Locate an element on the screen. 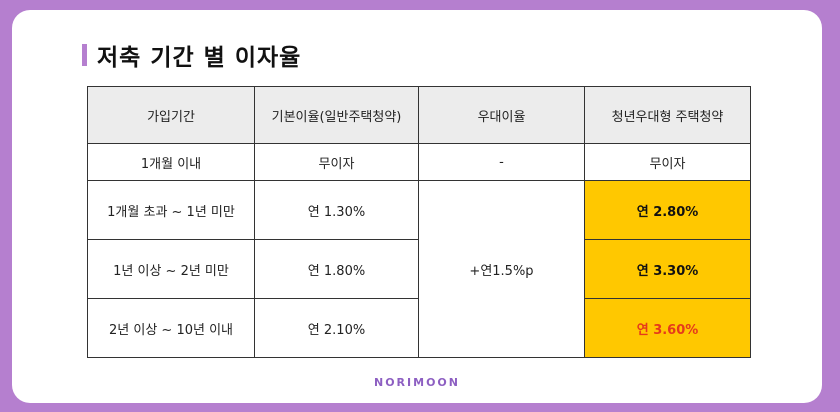 This screenshot has height=412, width=840. header-base-rate: 기본이율(일반주택청약) is located at coordinates (336, 115).